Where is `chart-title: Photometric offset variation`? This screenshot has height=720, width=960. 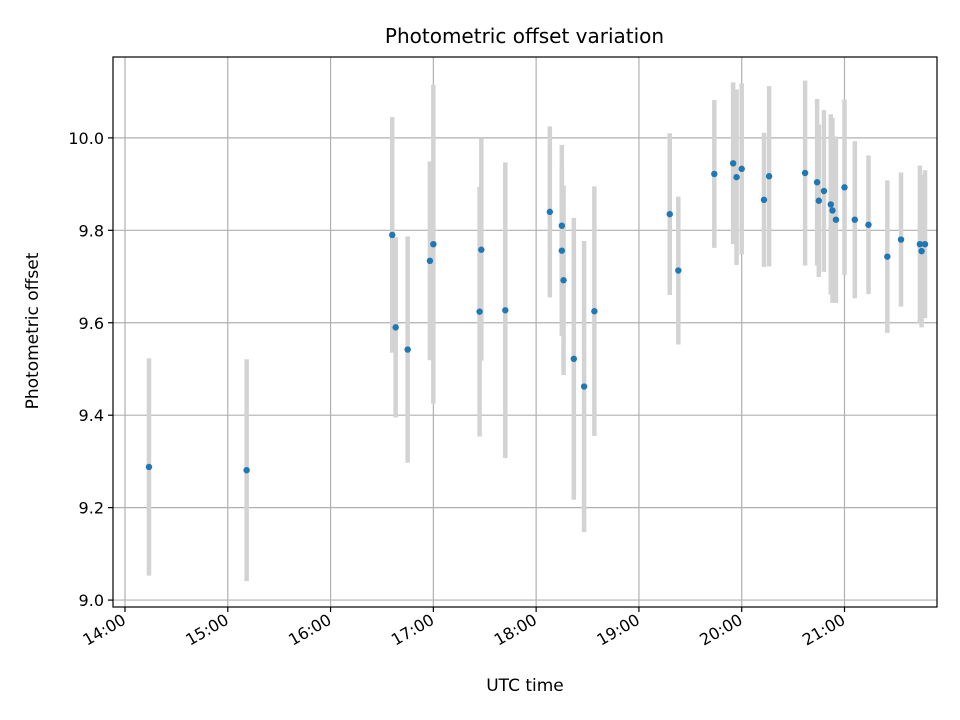 chart-title: Photometric offset variation is located at coordinates (524, 36).